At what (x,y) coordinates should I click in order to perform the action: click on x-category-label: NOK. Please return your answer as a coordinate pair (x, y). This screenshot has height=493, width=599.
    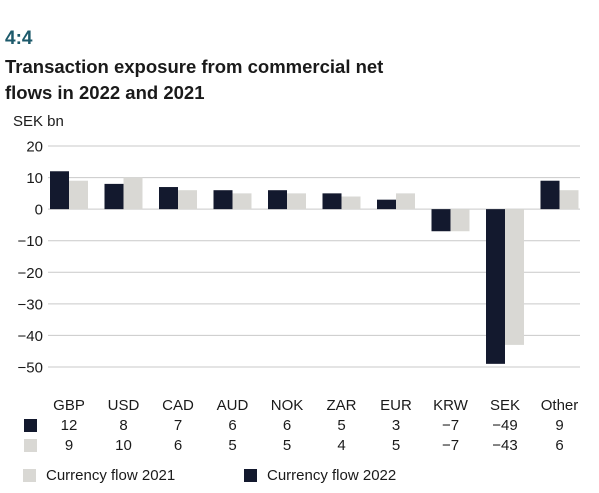
    Looking at the image, I should click on (287, 405).